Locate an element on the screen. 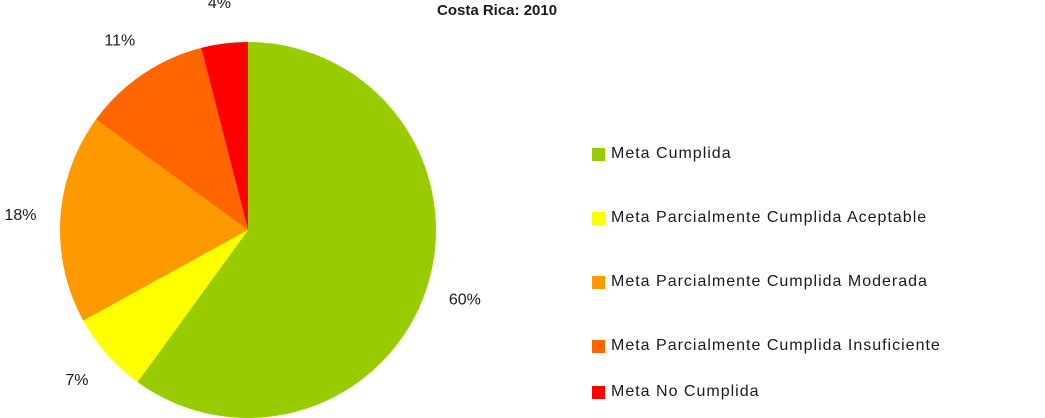  legend-label: Meta Parcialmente Cumplida Insuficiente is located at coordinates (776, 345).